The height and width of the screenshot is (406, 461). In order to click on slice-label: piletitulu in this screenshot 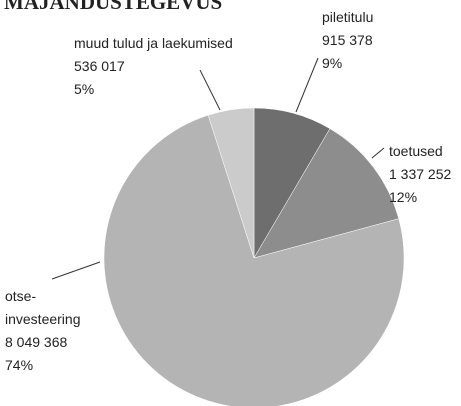, I will do `click(347, 17)`.